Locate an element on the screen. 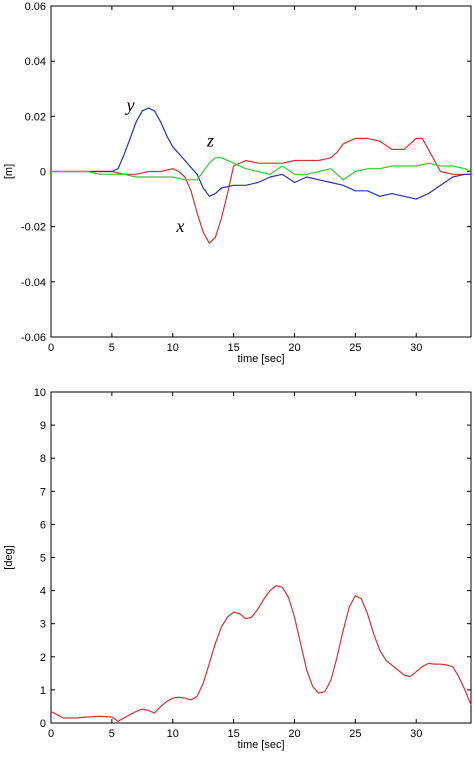  y-tick-label: 1 is located at coordinates (43, 691).